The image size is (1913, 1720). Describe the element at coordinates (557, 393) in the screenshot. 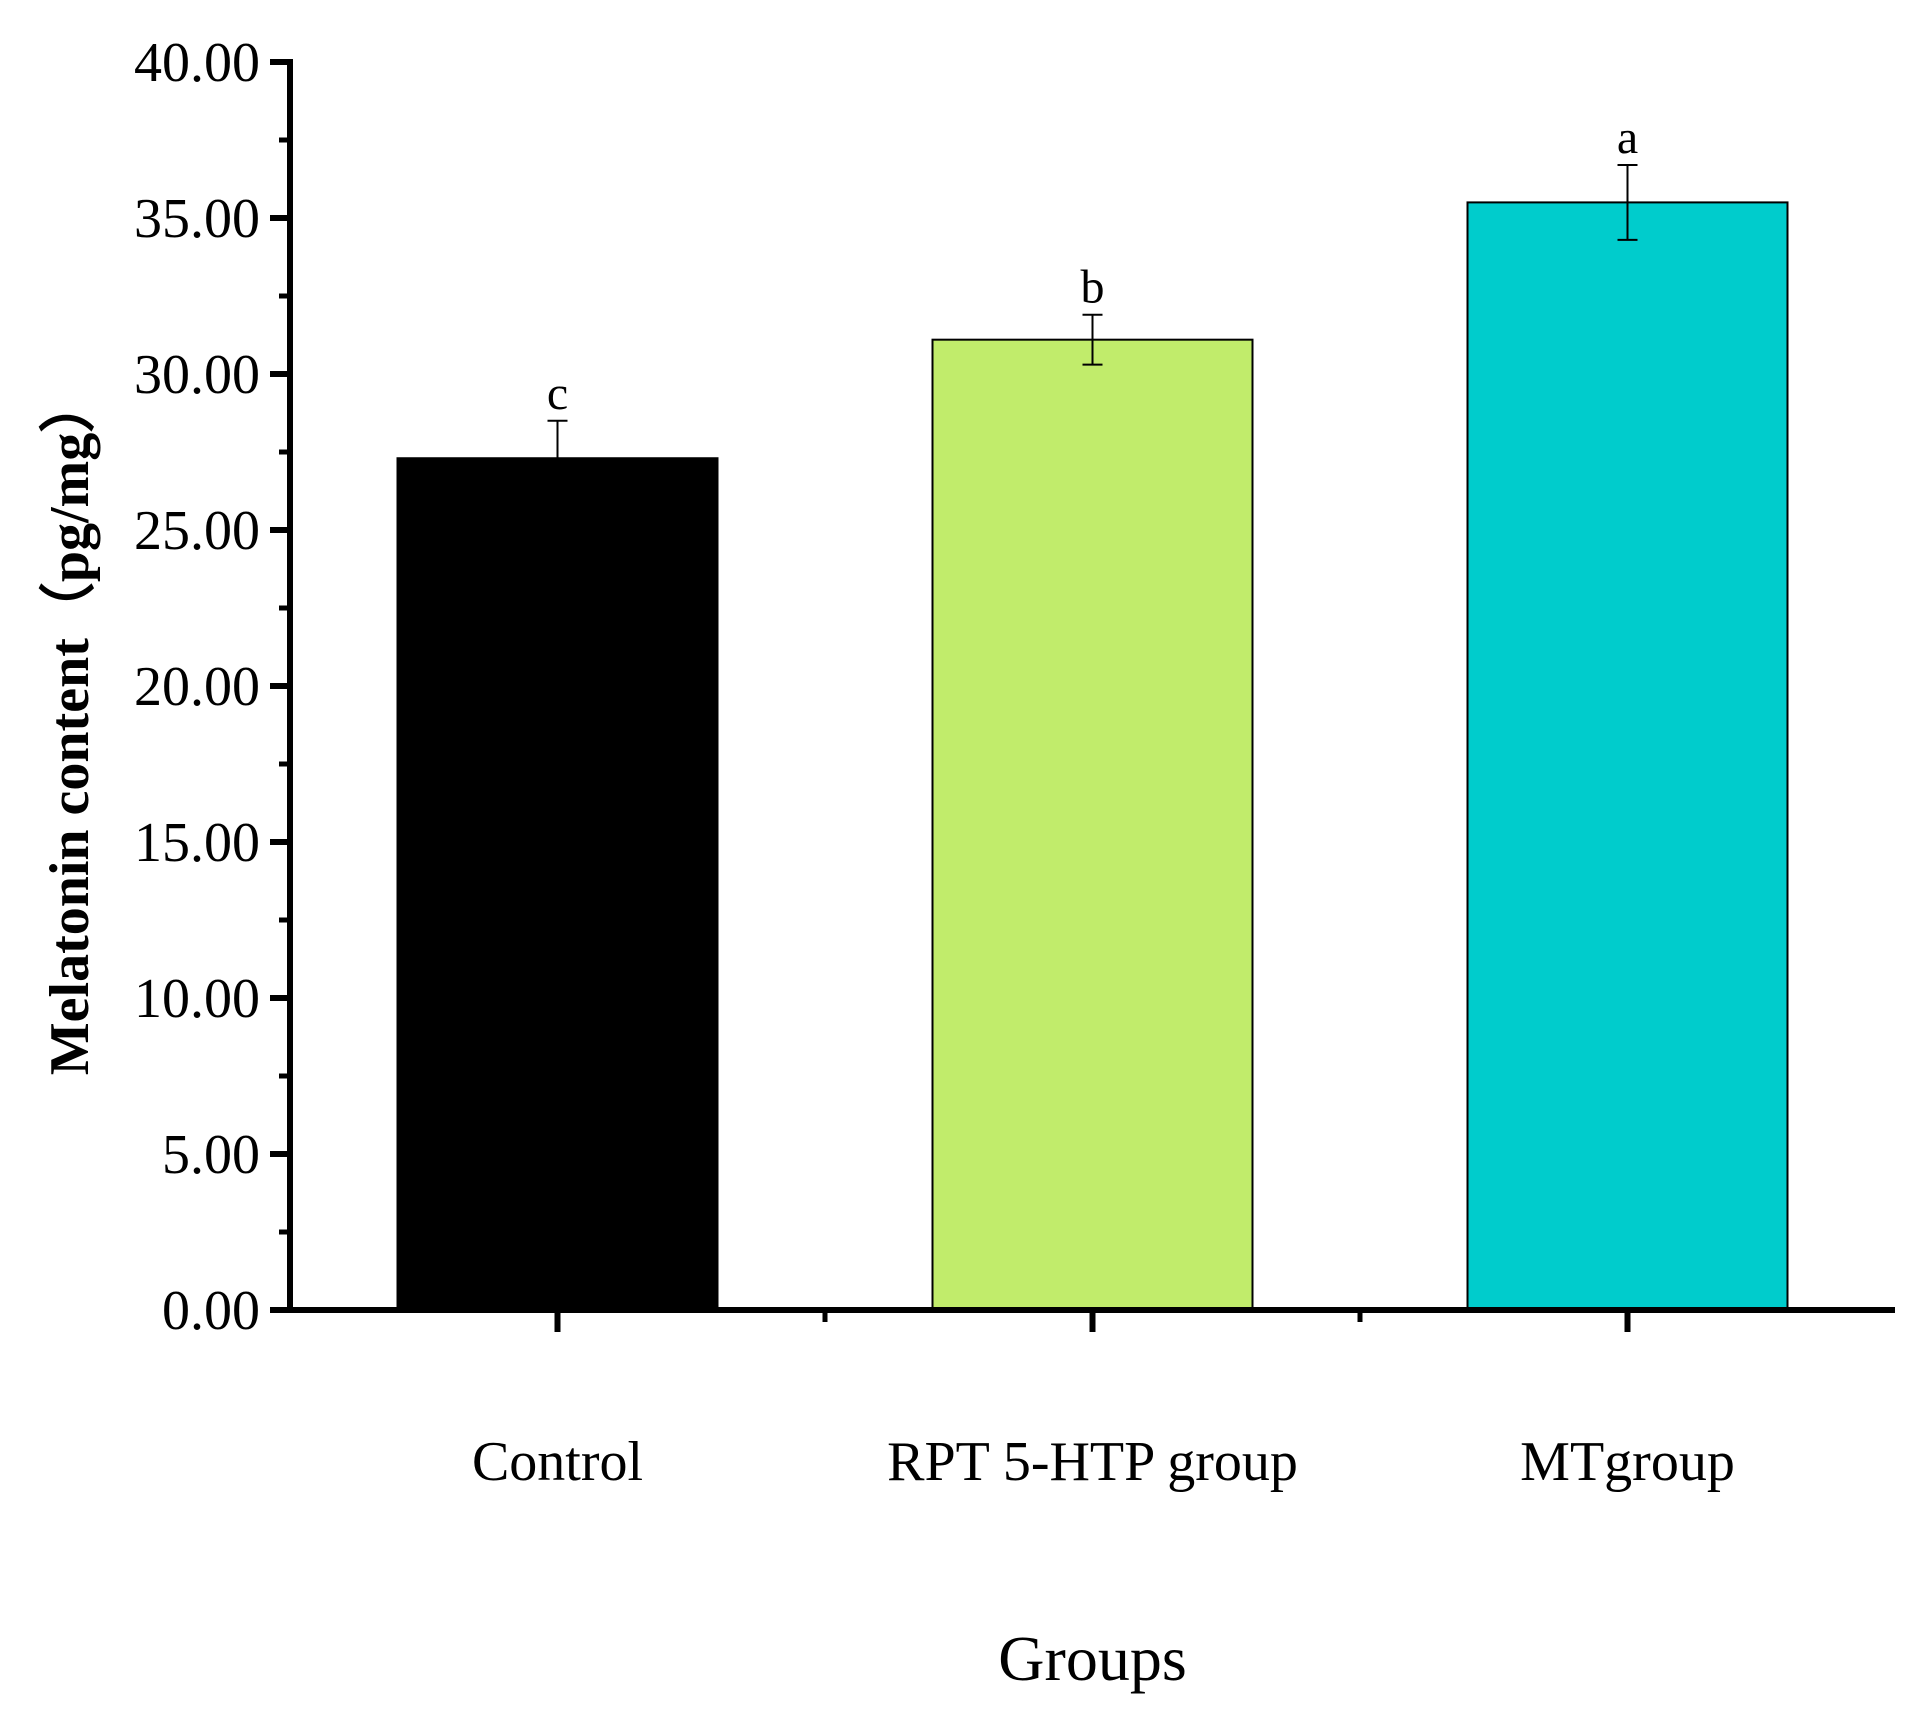

I see `significance-label: c` at that location.